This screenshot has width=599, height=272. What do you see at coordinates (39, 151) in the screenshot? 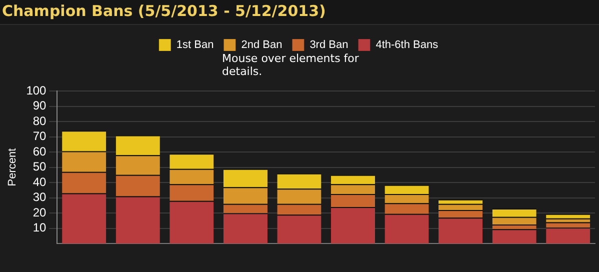
I see `y-tick-label: 60` at bounding box center [39, 151].